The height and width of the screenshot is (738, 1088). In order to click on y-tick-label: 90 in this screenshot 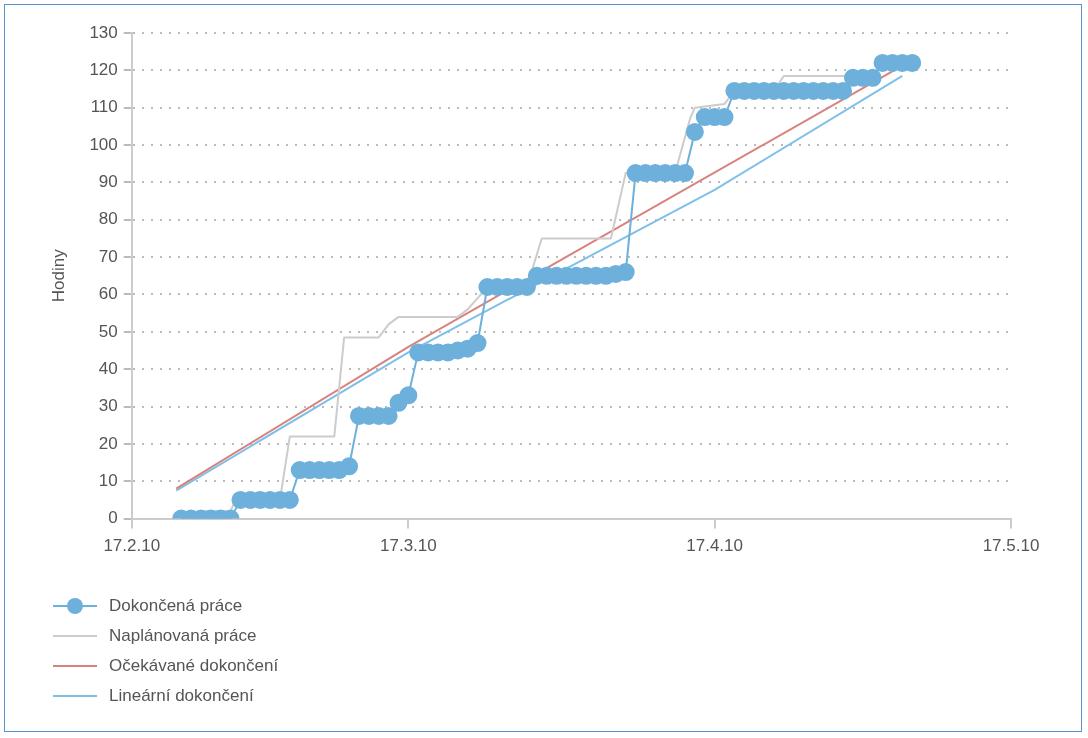, I will do `click(108, 182)`.